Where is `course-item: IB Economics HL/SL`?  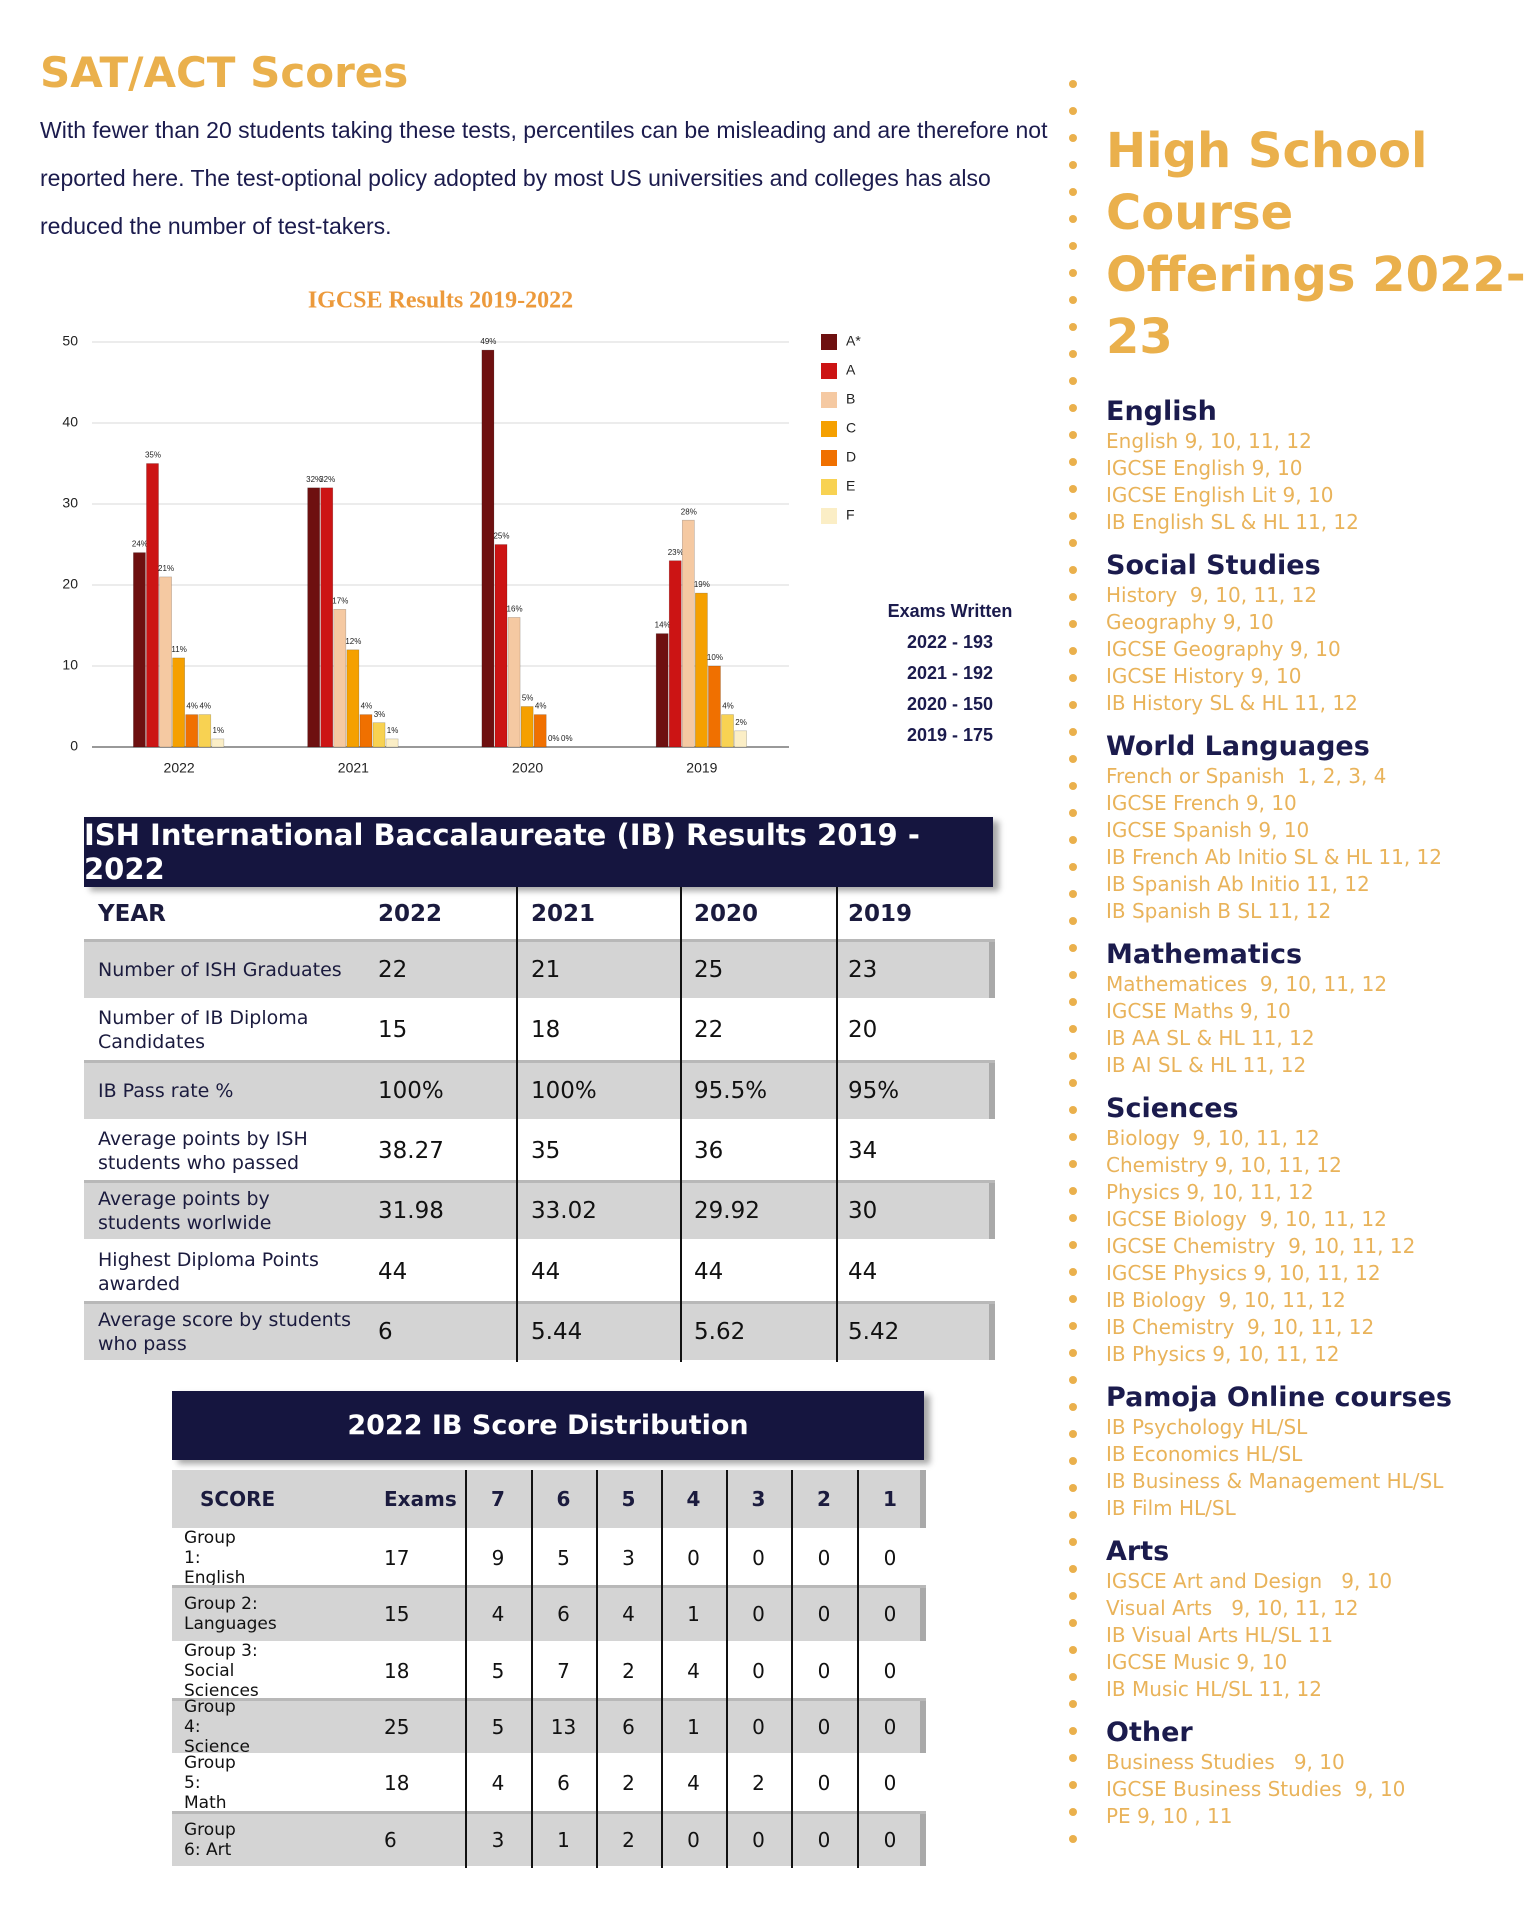 course-item: IB Economics HL/SL is located at coordinates (1204, 1454).